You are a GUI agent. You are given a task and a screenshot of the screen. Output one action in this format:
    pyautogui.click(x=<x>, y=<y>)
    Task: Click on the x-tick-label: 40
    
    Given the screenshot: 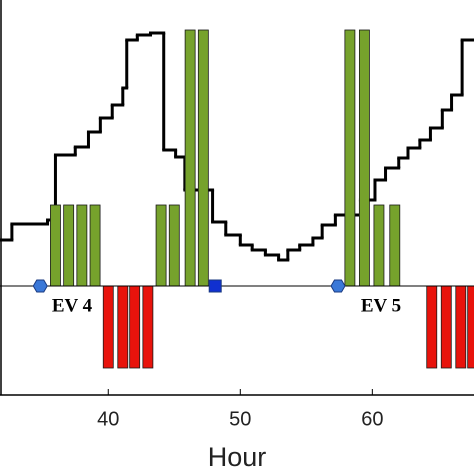 What is the action you would take?
    pyautogui.click(x=108, y=419)
    